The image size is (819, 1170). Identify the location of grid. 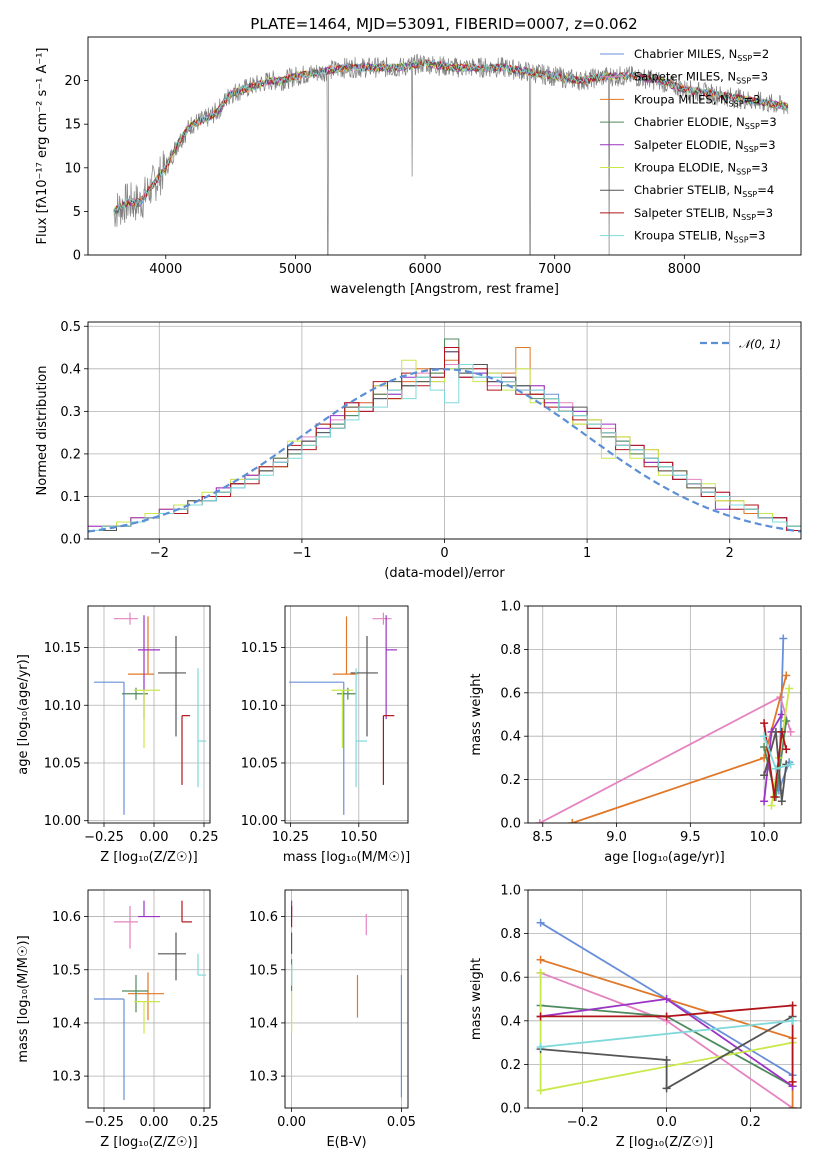
(149, 714).